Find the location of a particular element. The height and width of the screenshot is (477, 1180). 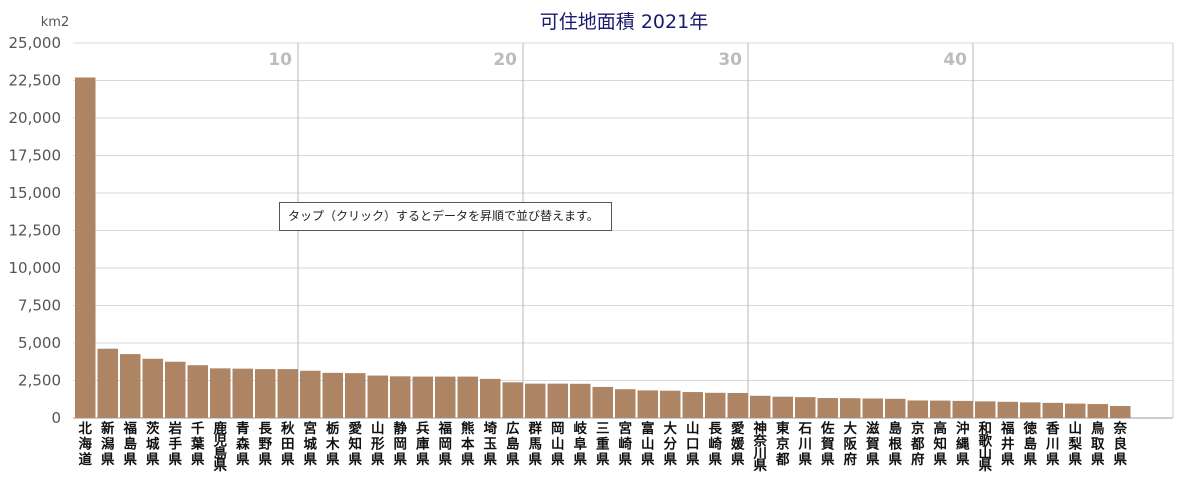

sort-hint-tooltip: タップ（クリック）するとデータを昇順で並び替えます。 is located at coordinates (445, 216).